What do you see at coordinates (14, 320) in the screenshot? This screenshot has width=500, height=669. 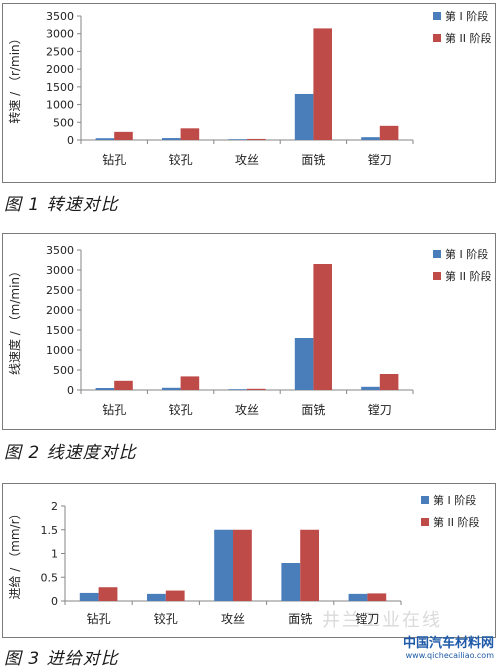 I see `y-axis-label: 线速度 / （m/min）` at bounding box center [14, 320].